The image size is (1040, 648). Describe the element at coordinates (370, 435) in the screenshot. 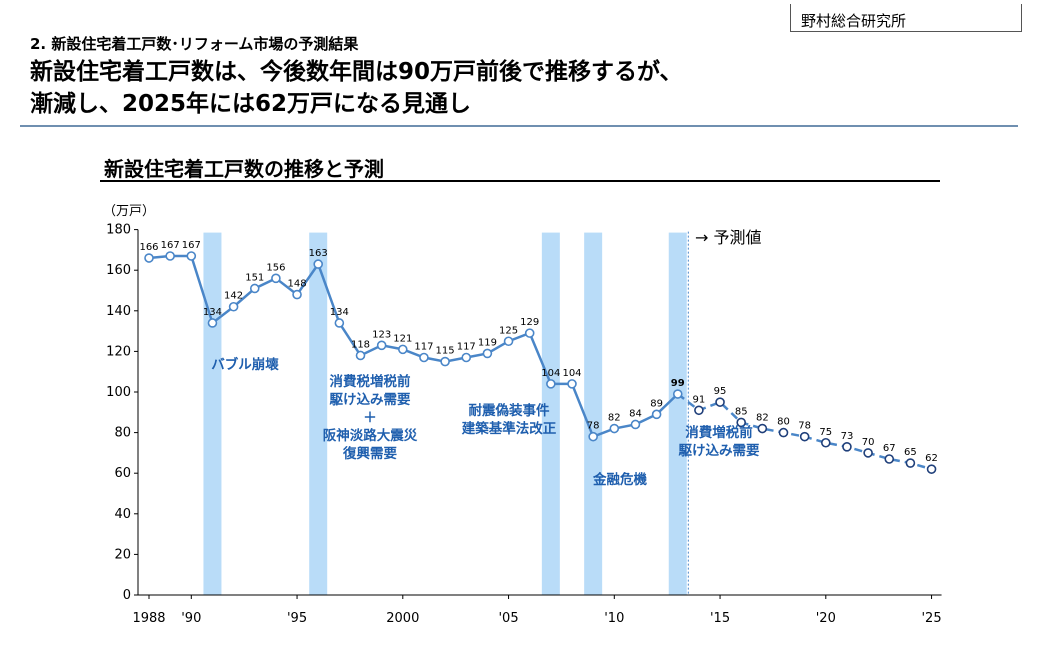

I see `annotation-line: 阪神淡路大震災` at that location.